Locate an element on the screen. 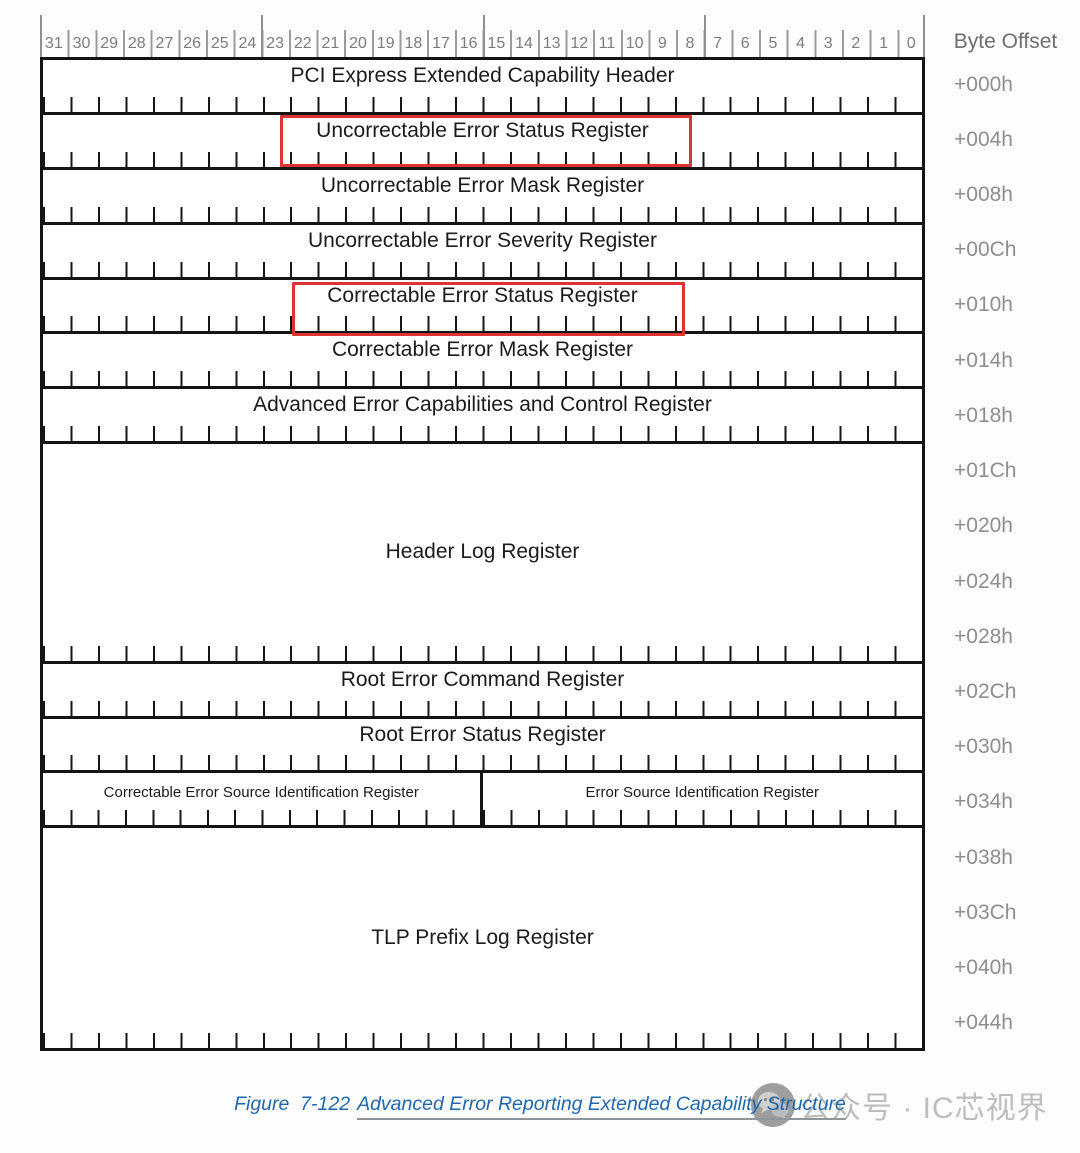  bit-number-label: 3 is located at coordinates (828, 43).